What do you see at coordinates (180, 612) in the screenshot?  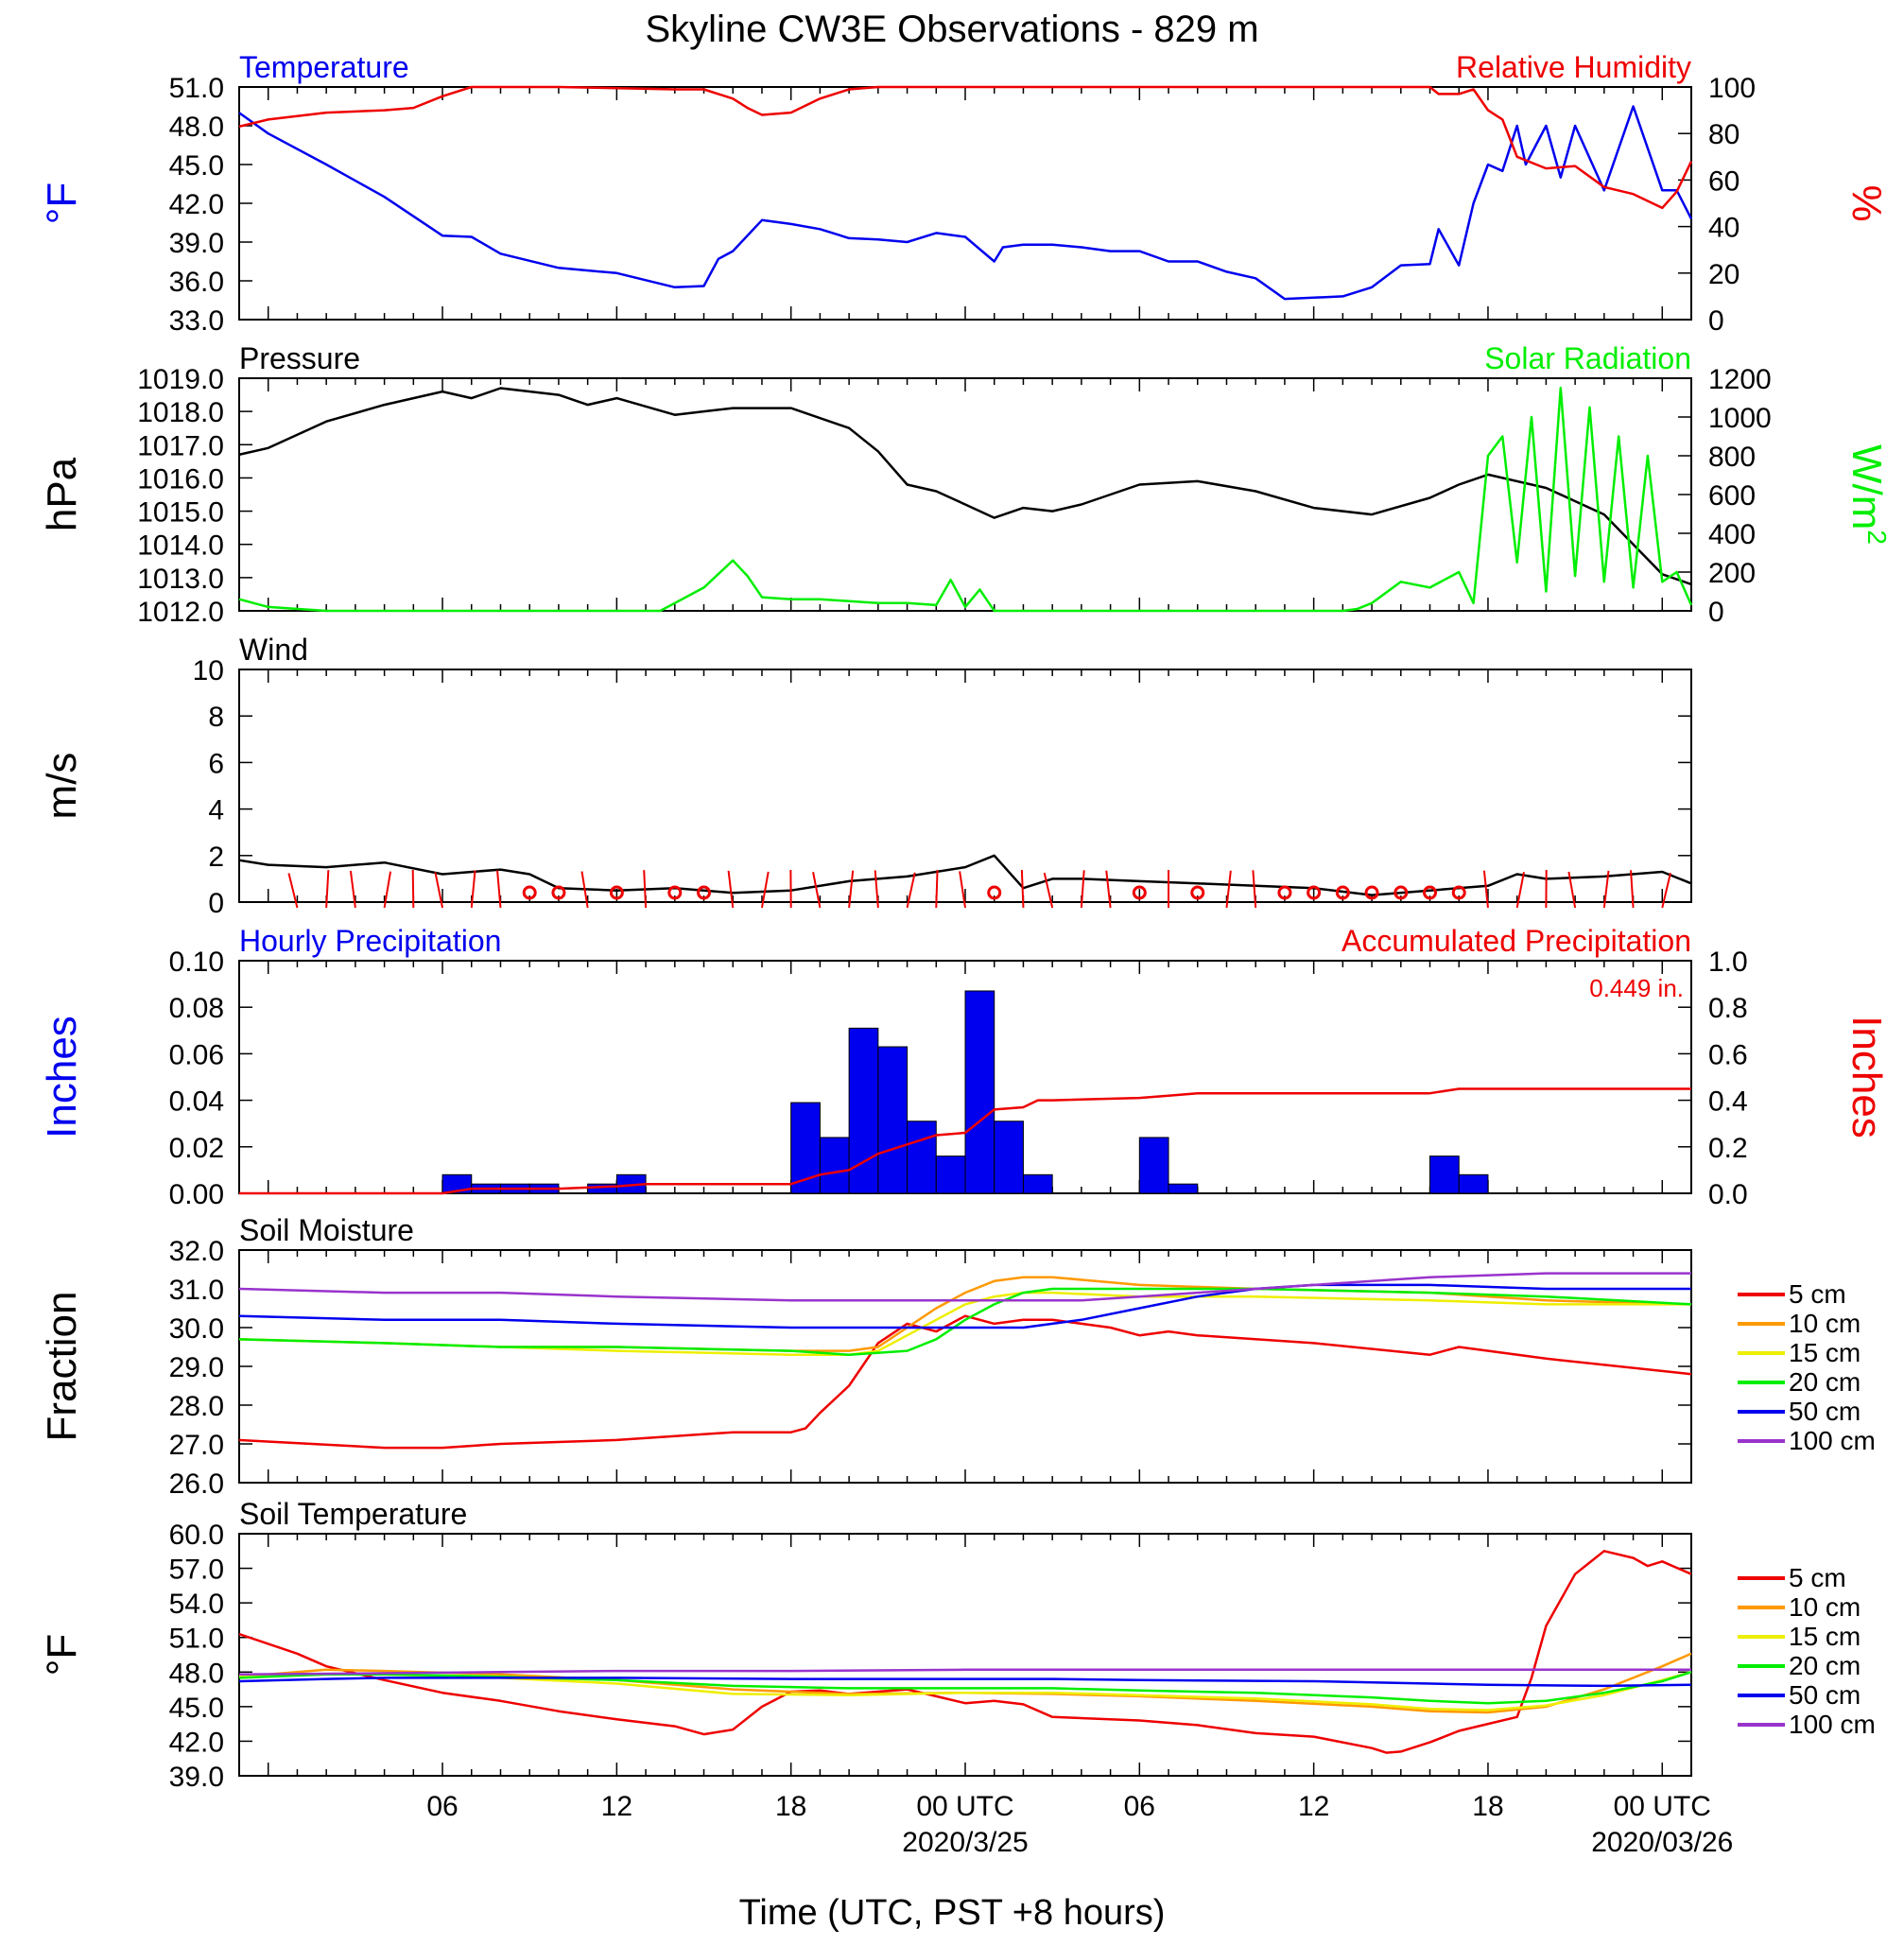 I see `y-tick-label-left: 1012.0` at bounding box center [180, 612].